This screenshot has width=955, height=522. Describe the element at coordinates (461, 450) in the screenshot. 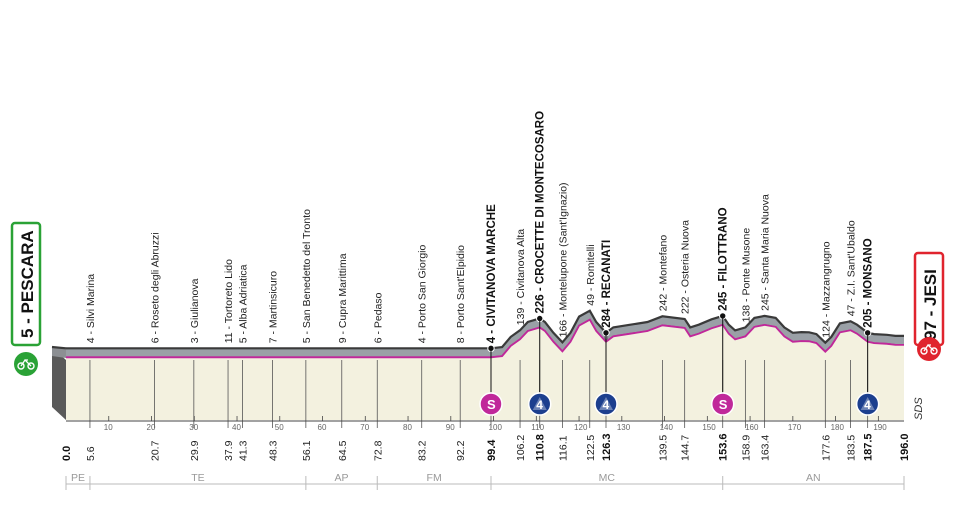

I see `waypoint-km-label: 92.2` at that location.